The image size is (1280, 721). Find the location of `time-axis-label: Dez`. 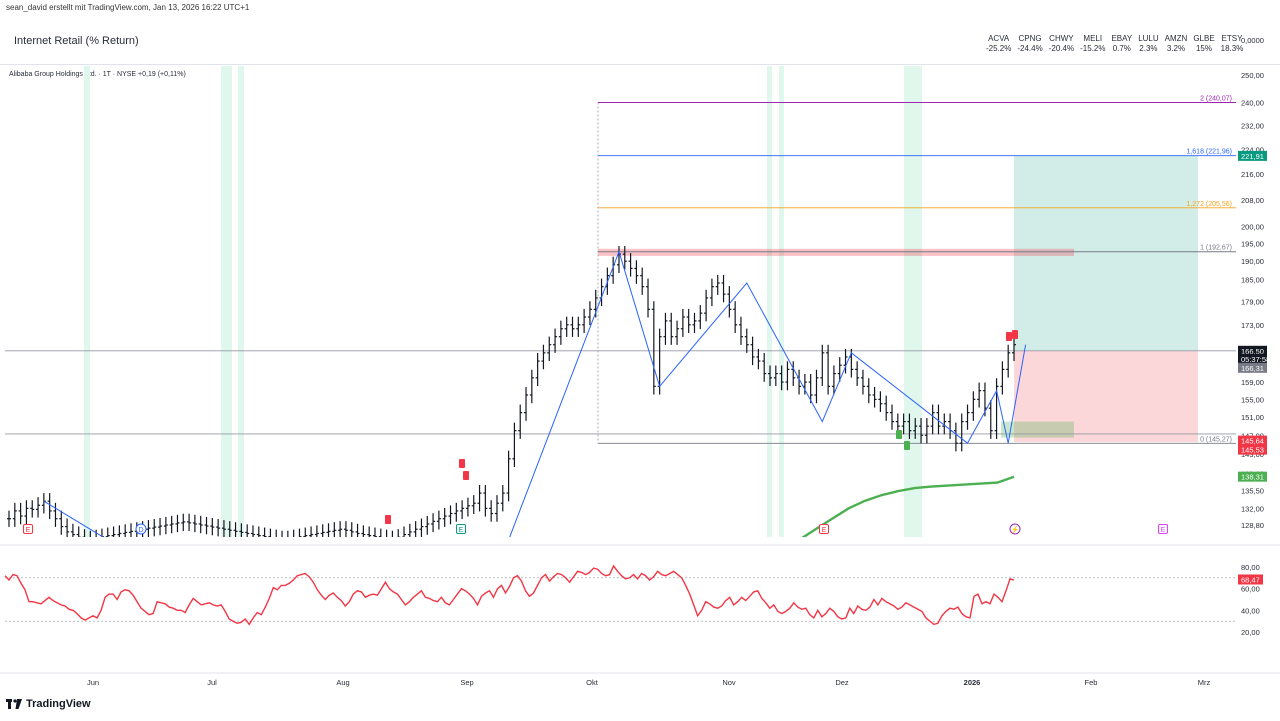

time-axis-label: Dez is located at coordinates (842, 682).